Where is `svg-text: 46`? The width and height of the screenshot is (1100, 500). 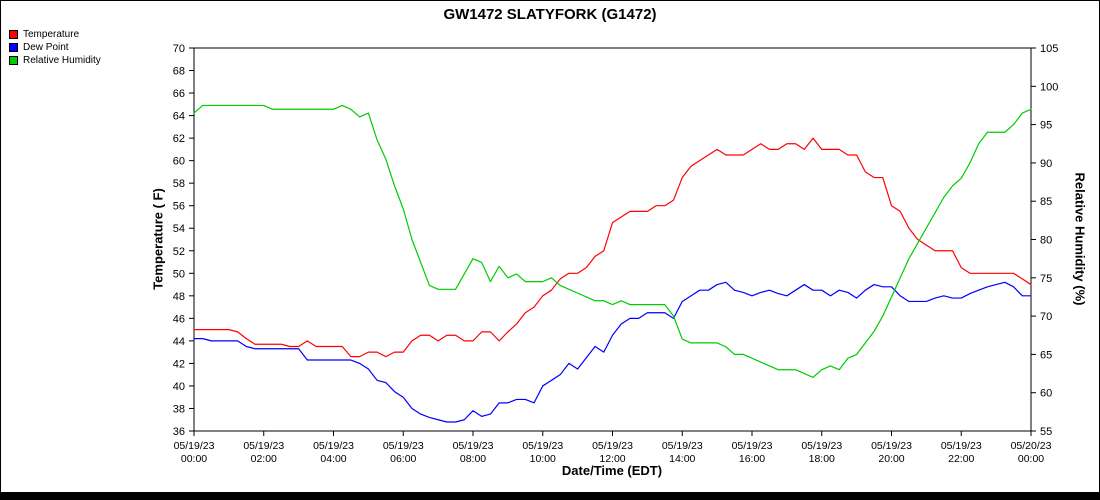
svg-text: 46 is located at coordinates (179, 319).